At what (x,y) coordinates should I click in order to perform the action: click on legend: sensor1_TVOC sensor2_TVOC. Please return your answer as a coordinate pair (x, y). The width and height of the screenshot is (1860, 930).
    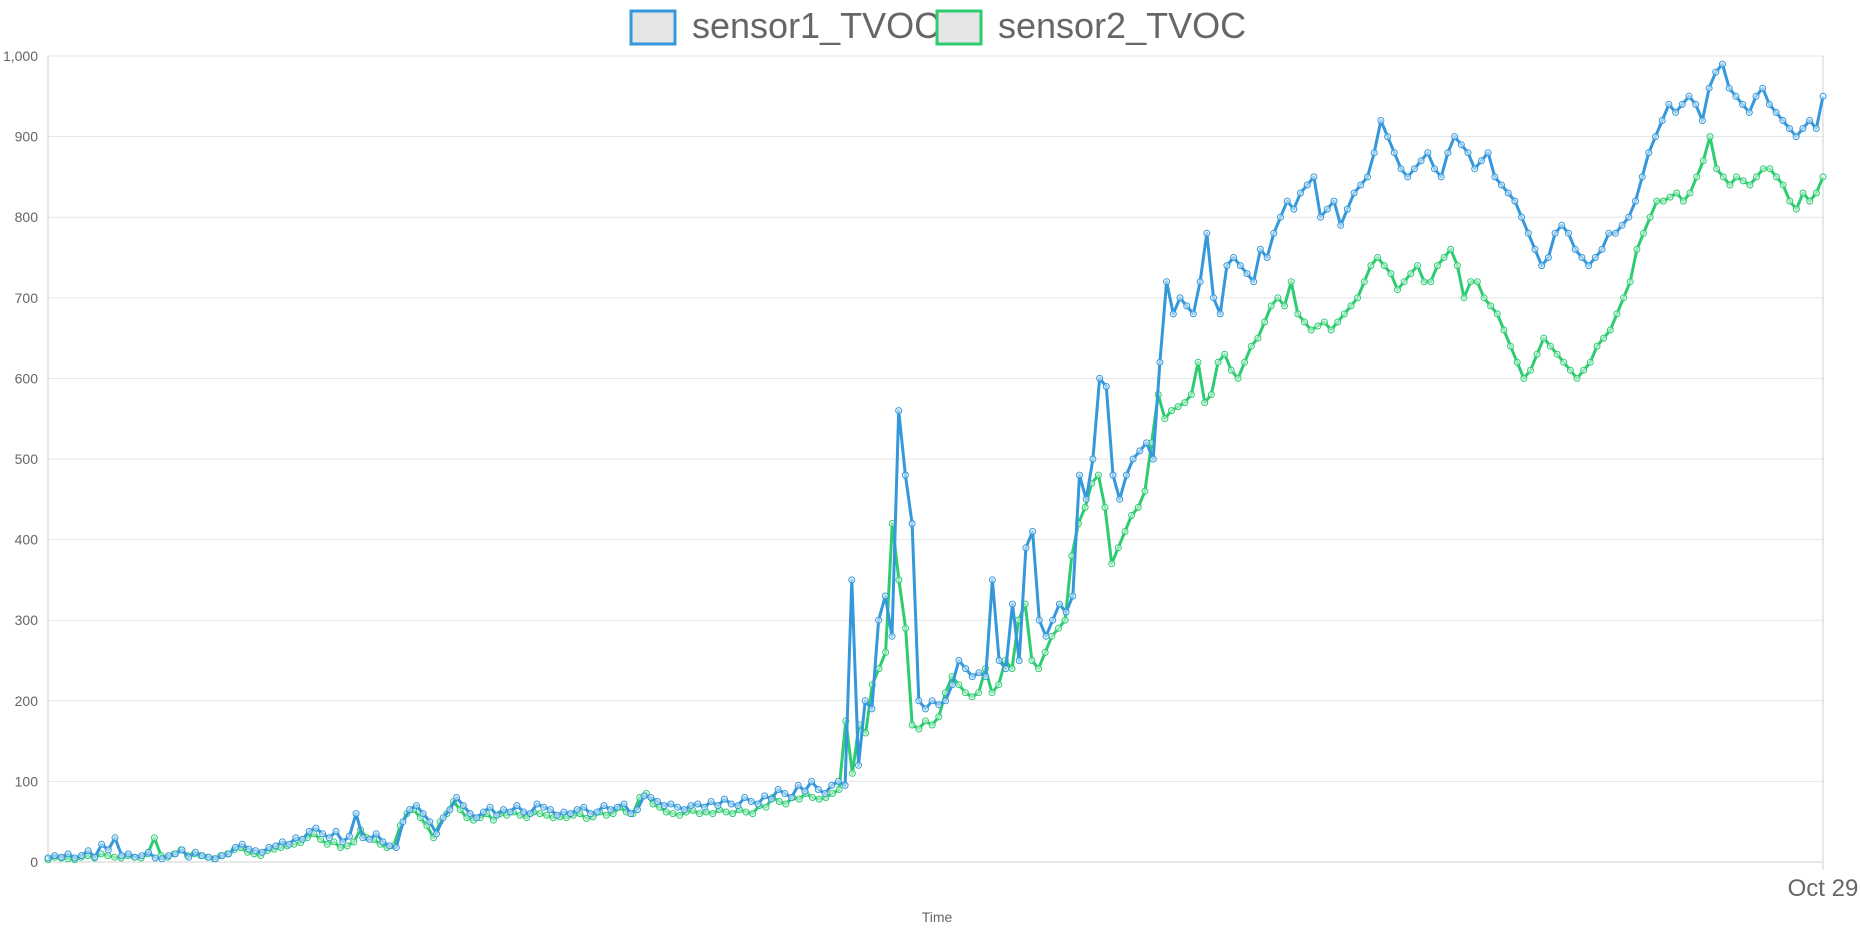
    Looking at the image, I should click on (937, 25).